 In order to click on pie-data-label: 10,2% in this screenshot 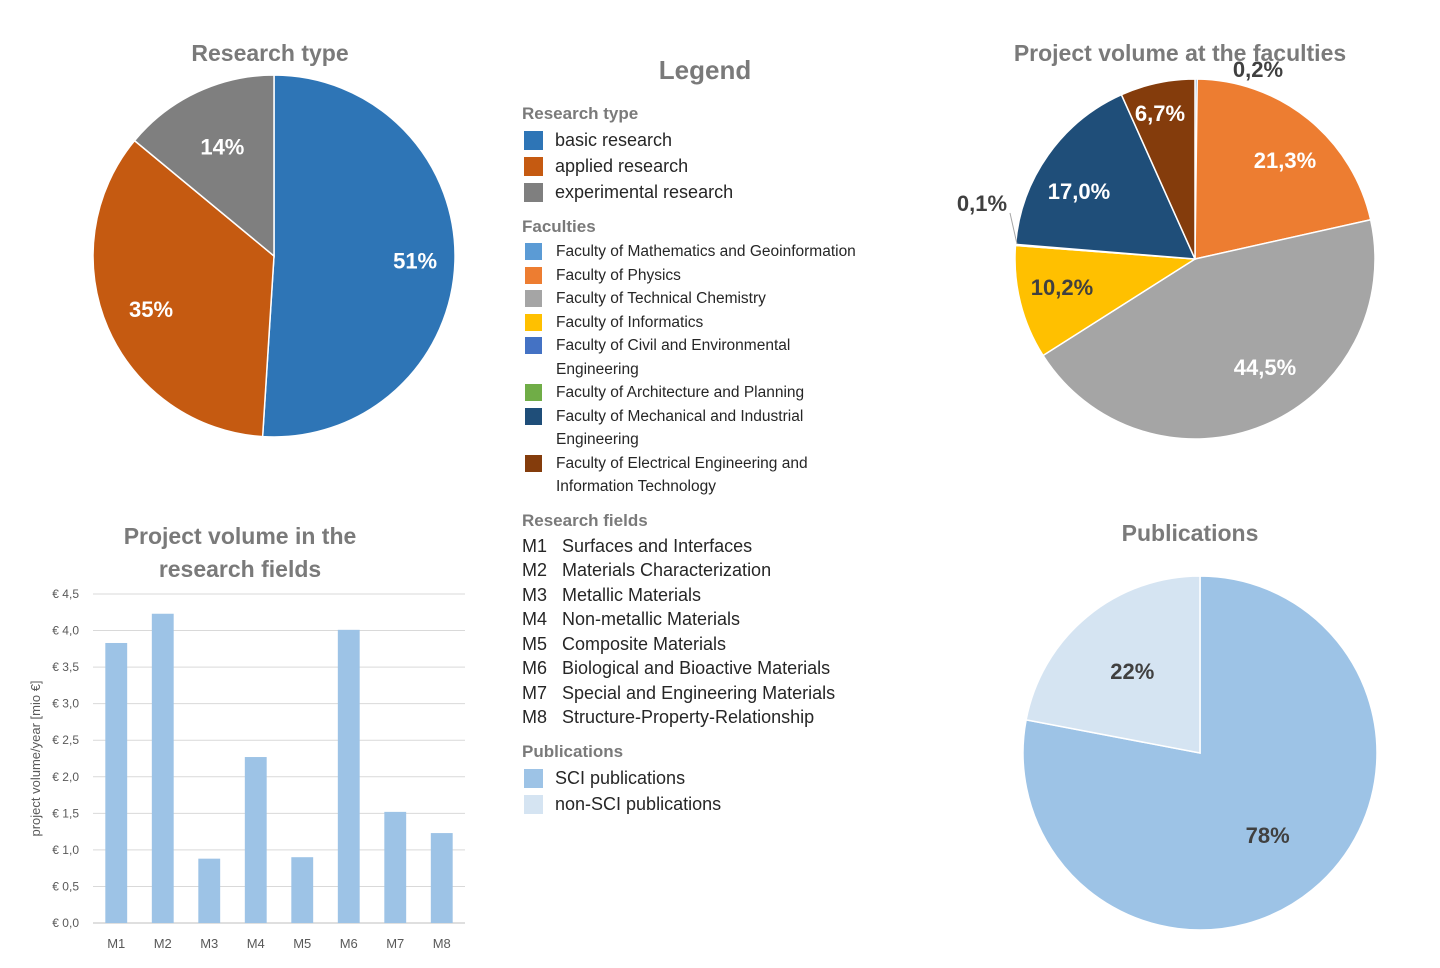, I will do `click(1062, 287)`.